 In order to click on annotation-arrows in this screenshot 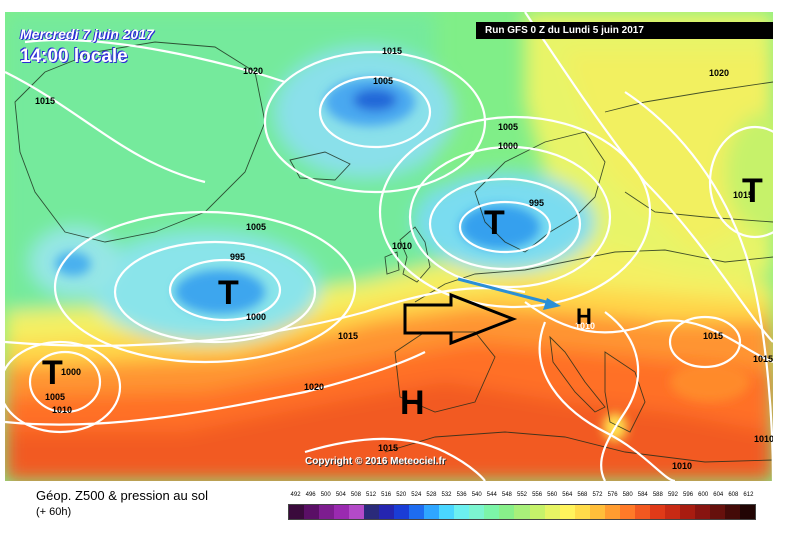, I will do `click(482, 311)`.